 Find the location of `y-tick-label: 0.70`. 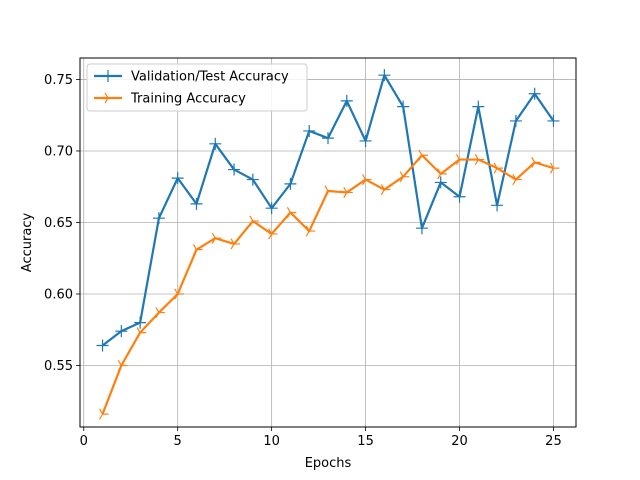

y-tick-label: 0.70 is located at coordinates (58, 151).